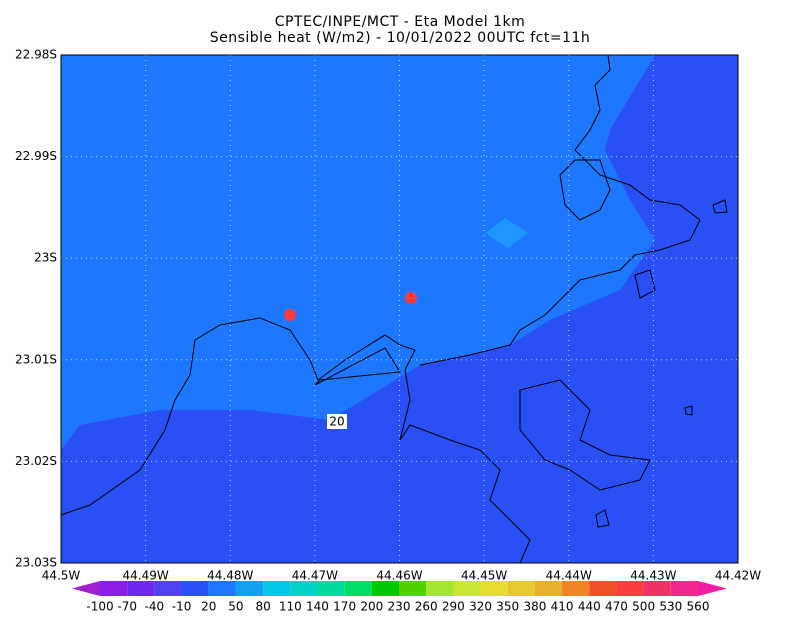 The width and height of the screenshot is (800, 622). I want to click on colorbar-label: 170, so click(344, 607).